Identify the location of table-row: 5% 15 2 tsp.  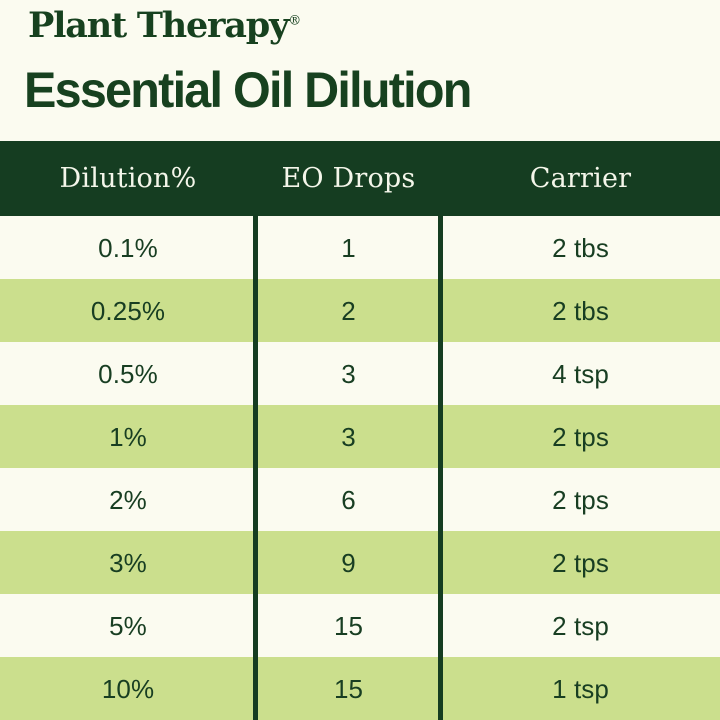
(360, 625).